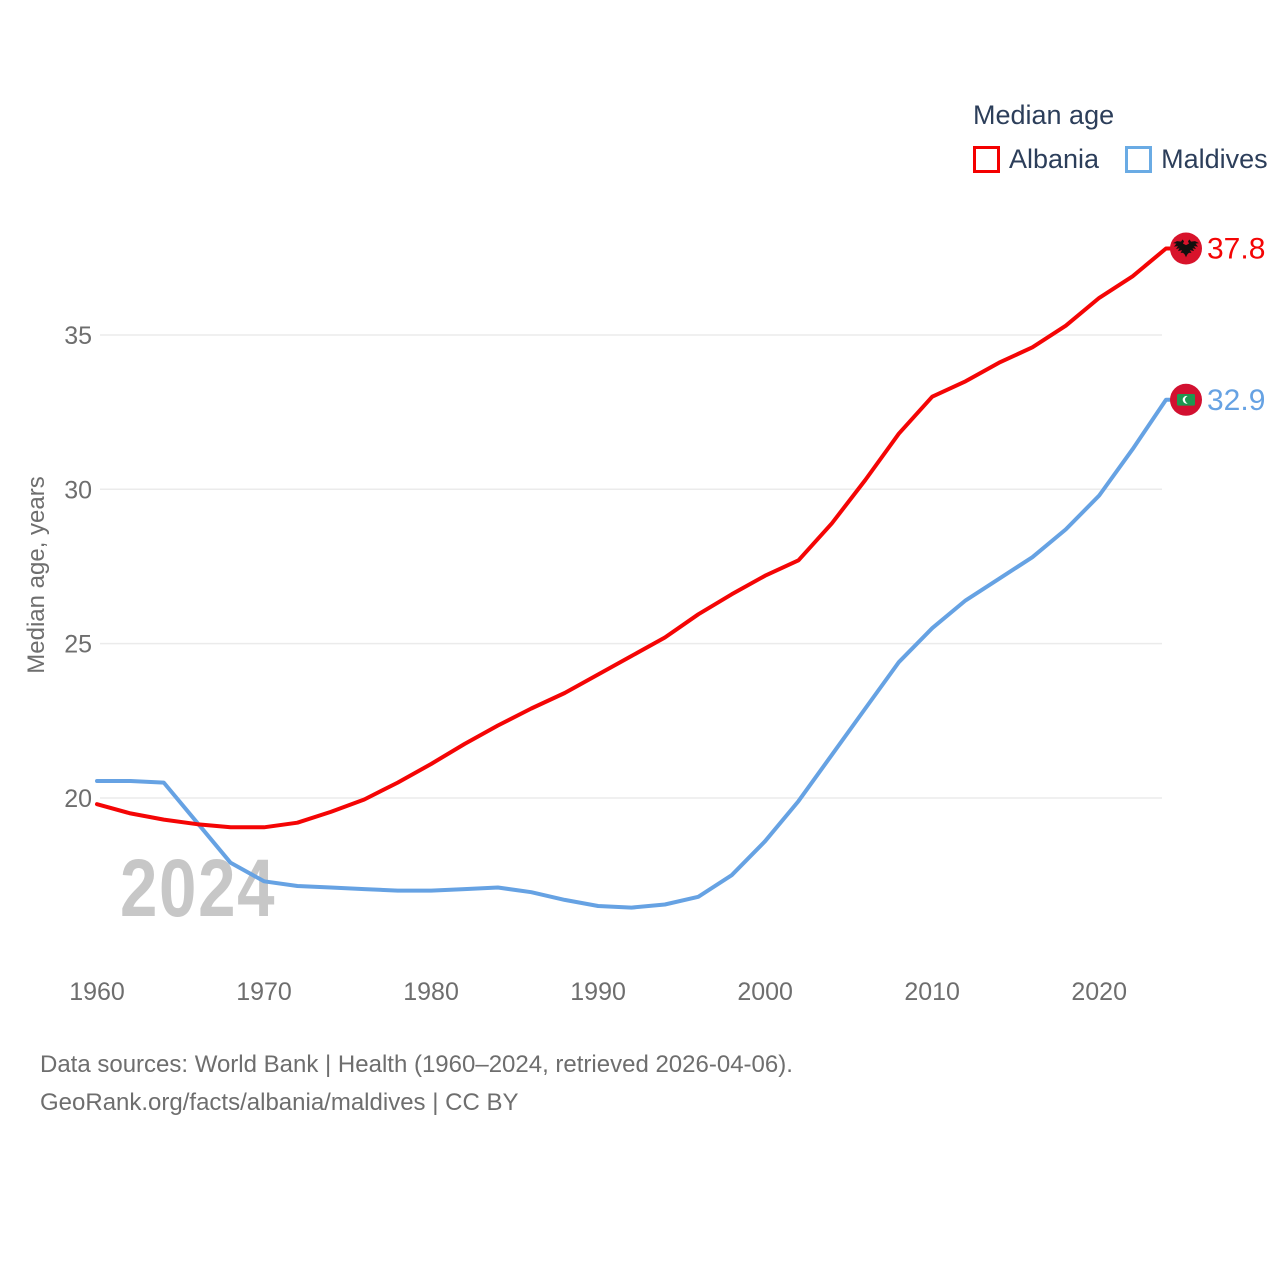 This screenshot has width=1280, height=1280. Describe the element at coordinates (986, 159) in the screenshot. I see `albania-swatch-icon` at that location.